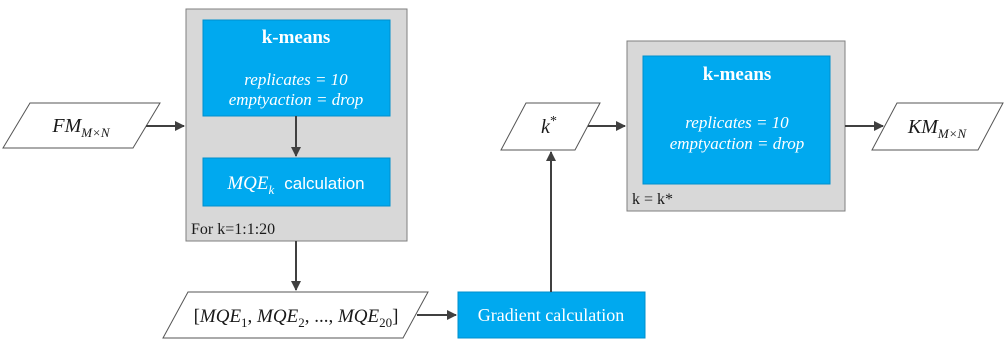 This screenshot has height=341, width=1006. Describe the element at coordinates (358, 316) in the screenshot. I see `mqe-list-item-last: MQE` at that location.